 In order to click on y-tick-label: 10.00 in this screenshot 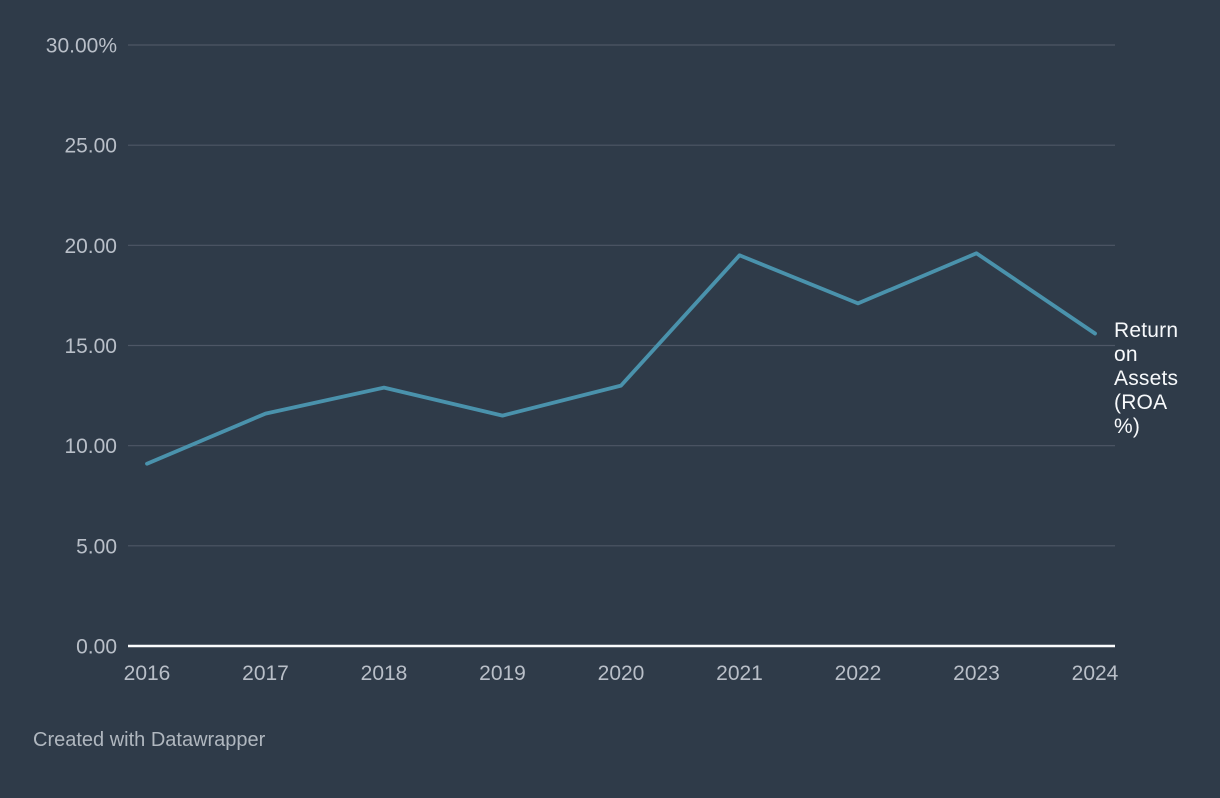, I will do `click(90, 446)`.